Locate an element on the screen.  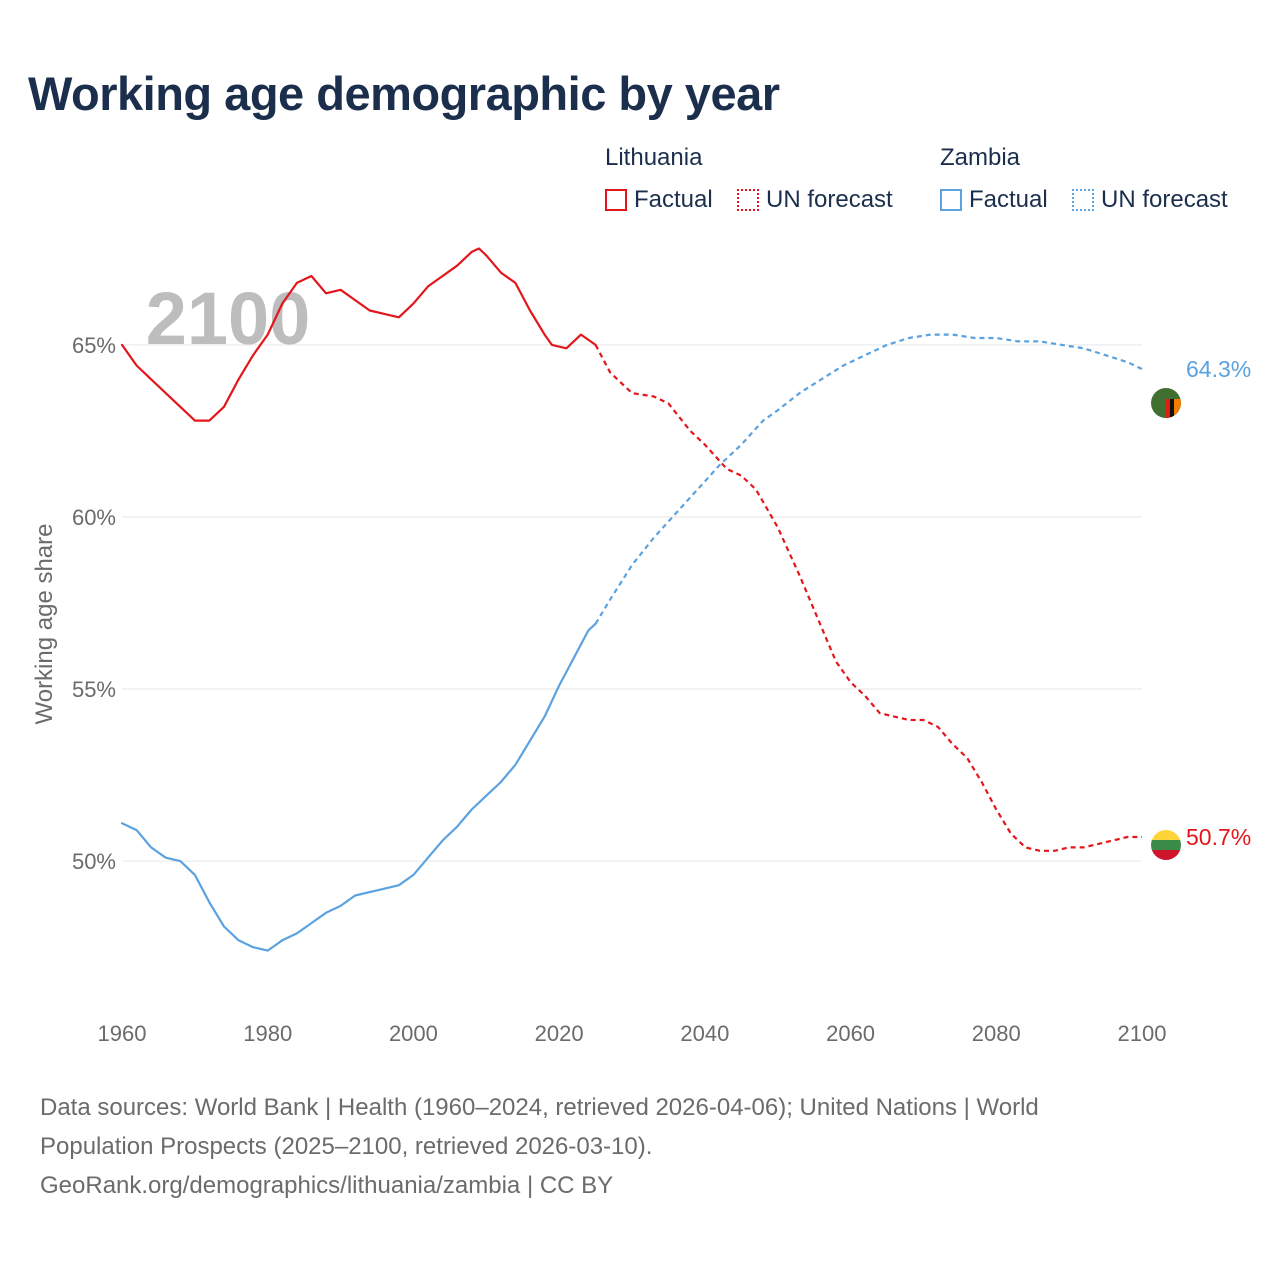
y-tick-label-55: 55% is located at coordinates (94, 689).